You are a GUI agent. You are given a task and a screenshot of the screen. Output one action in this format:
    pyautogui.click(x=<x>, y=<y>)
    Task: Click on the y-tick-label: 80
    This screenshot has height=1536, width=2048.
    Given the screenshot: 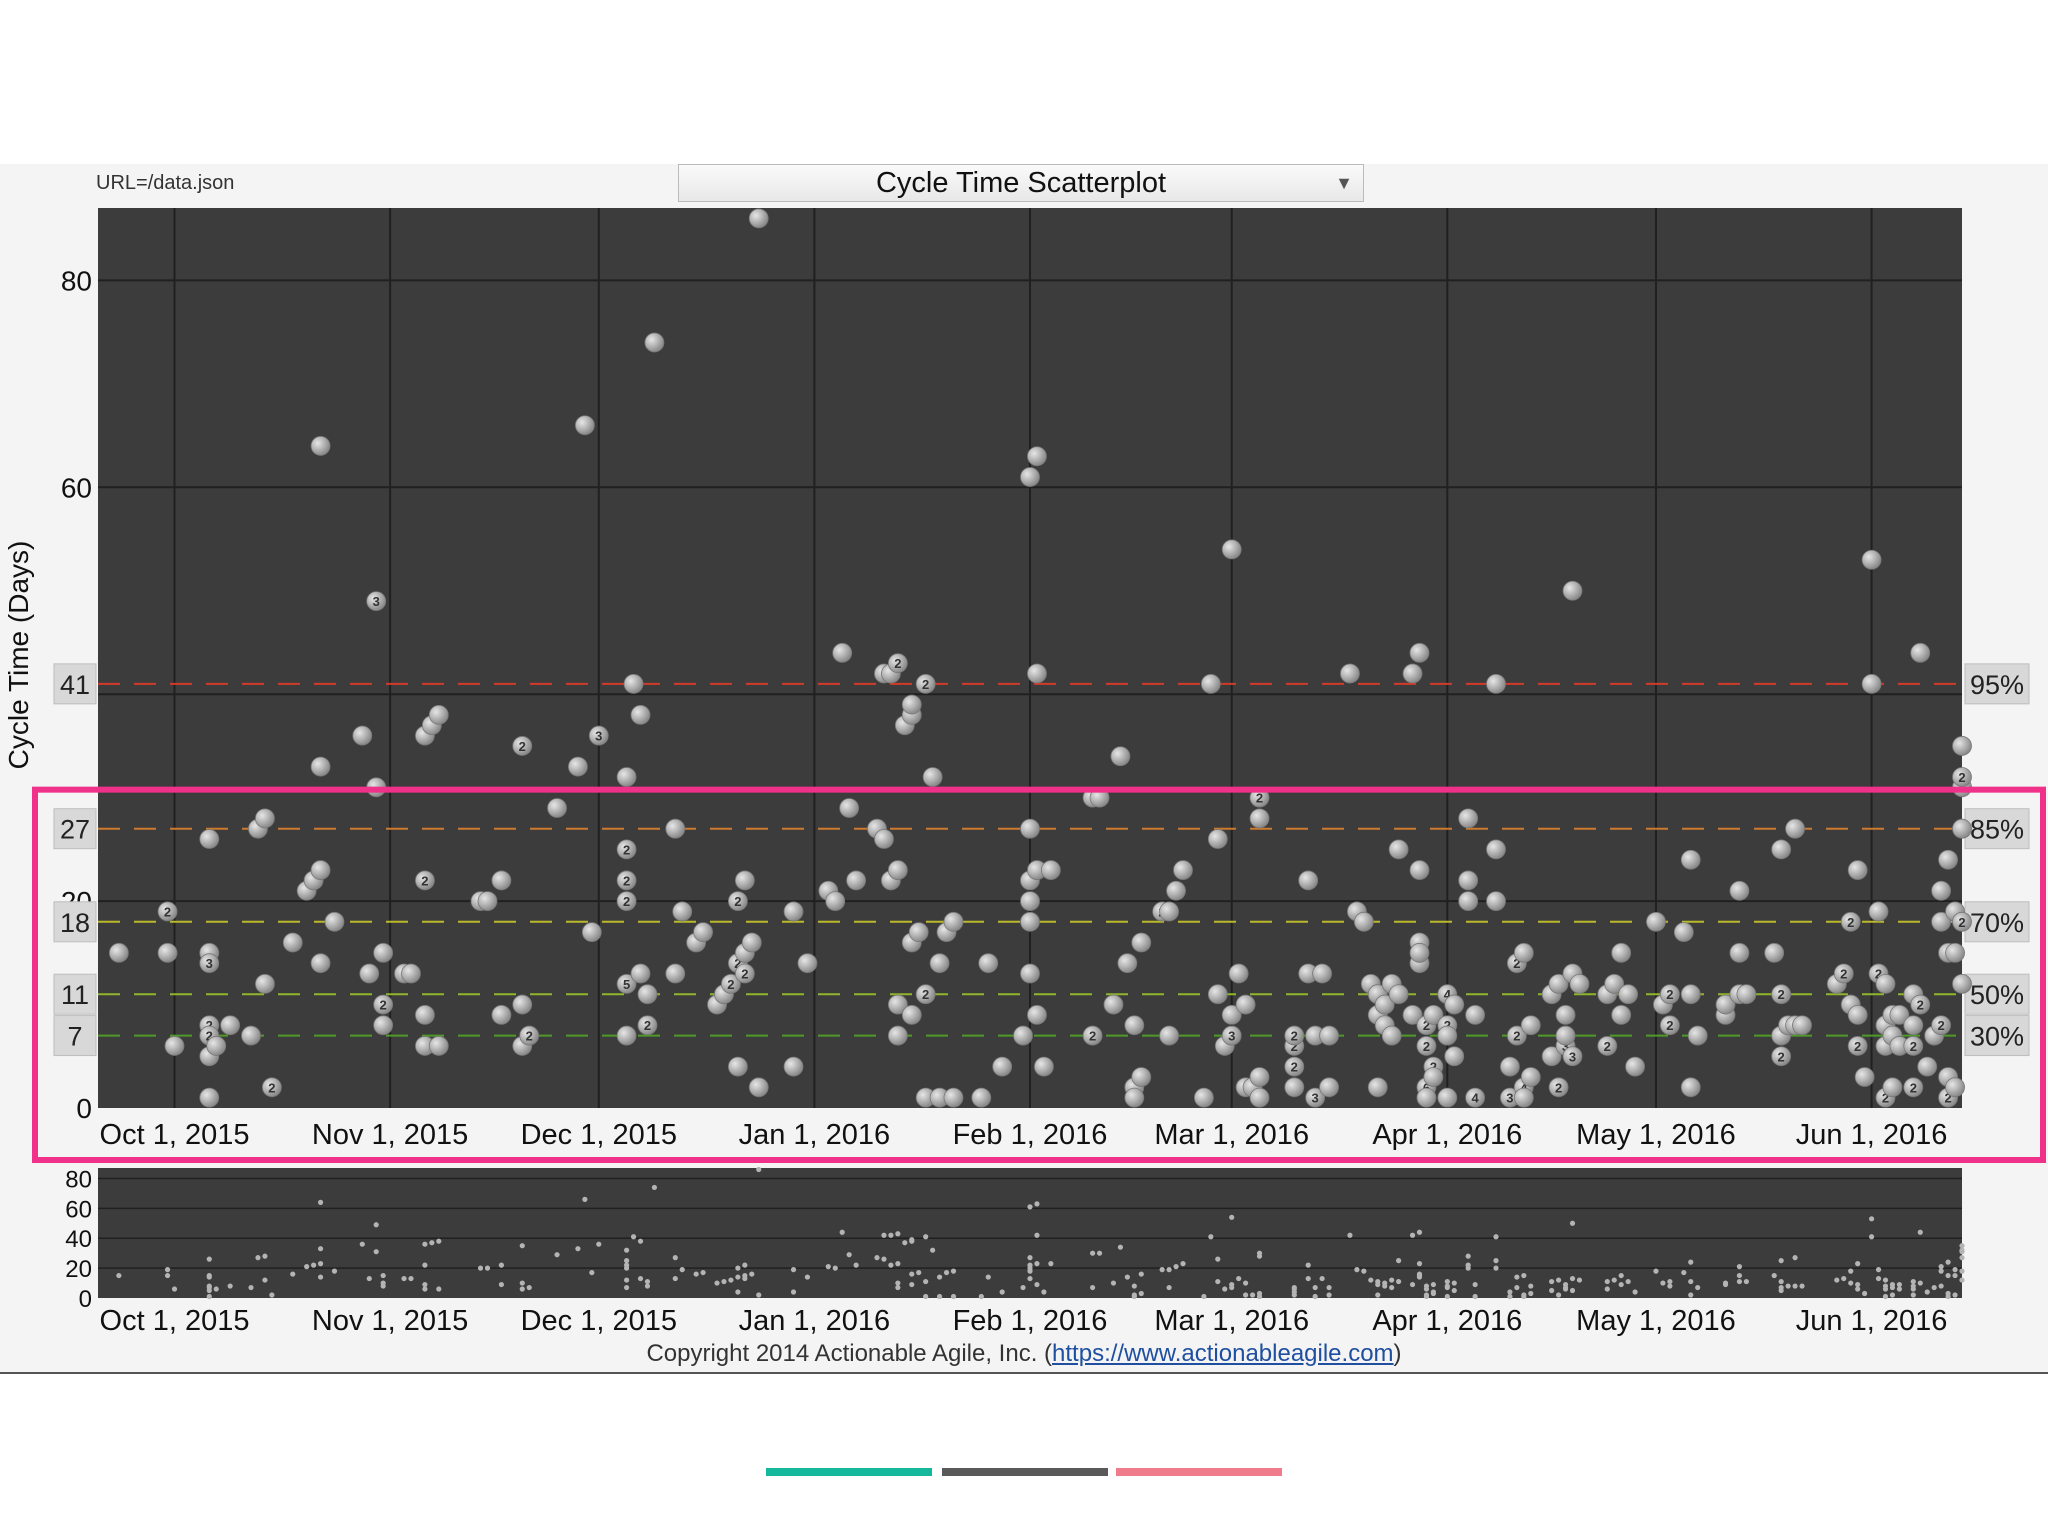 What is the action you would take?
    pyautogui.click(x=76, y=280)
    